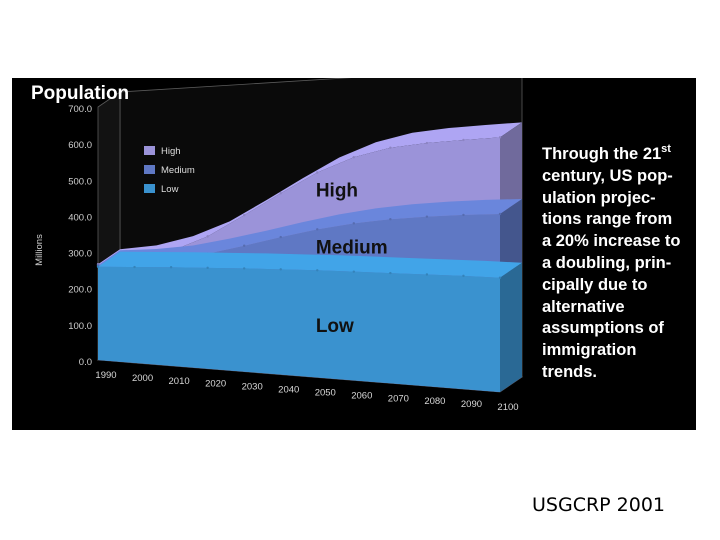 Image resolution: width=720 pixels, height=540 pixels. What do you see at coordinates (80, 290) in the screenshot?
I see `y-tick-label: 200.0` at bounding box center [80, 290].